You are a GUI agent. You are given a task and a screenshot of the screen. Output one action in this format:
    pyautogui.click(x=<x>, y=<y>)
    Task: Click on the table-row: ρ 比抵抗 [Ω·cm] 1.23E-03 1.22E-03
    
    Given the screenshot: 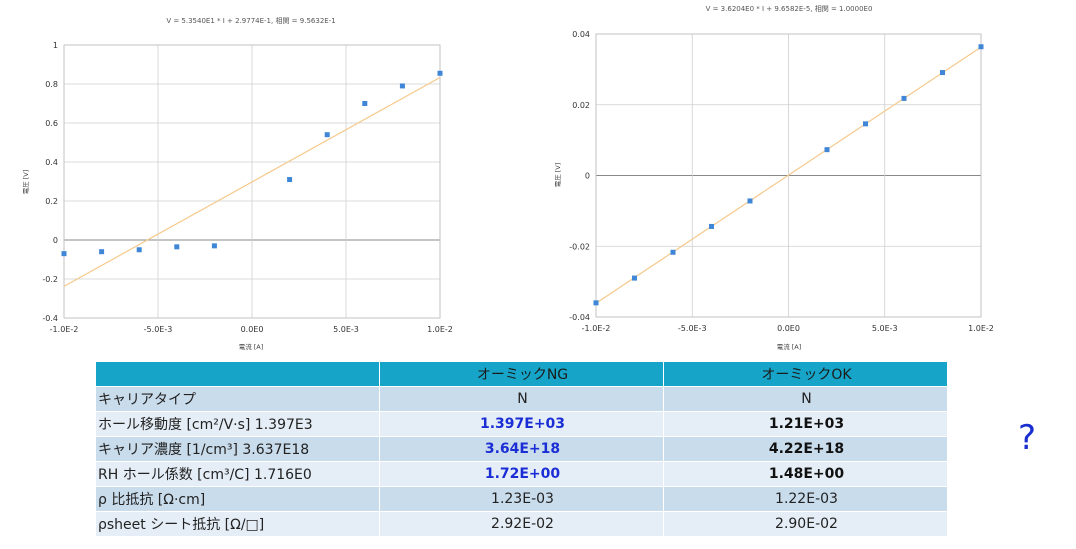 What is the action you would take?
    pyautogui.click(x=521, y=499)
    